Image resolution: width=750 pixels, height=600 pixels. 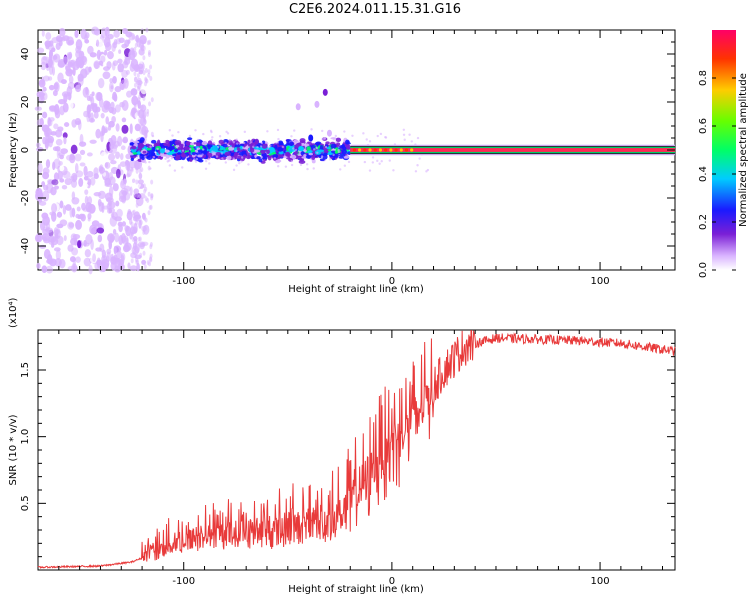 What do you see at coordinates (13, 312) in the screenshot?
I see `snr-y-multiplier: (x10⁴)` at bounding box center [13, 312].